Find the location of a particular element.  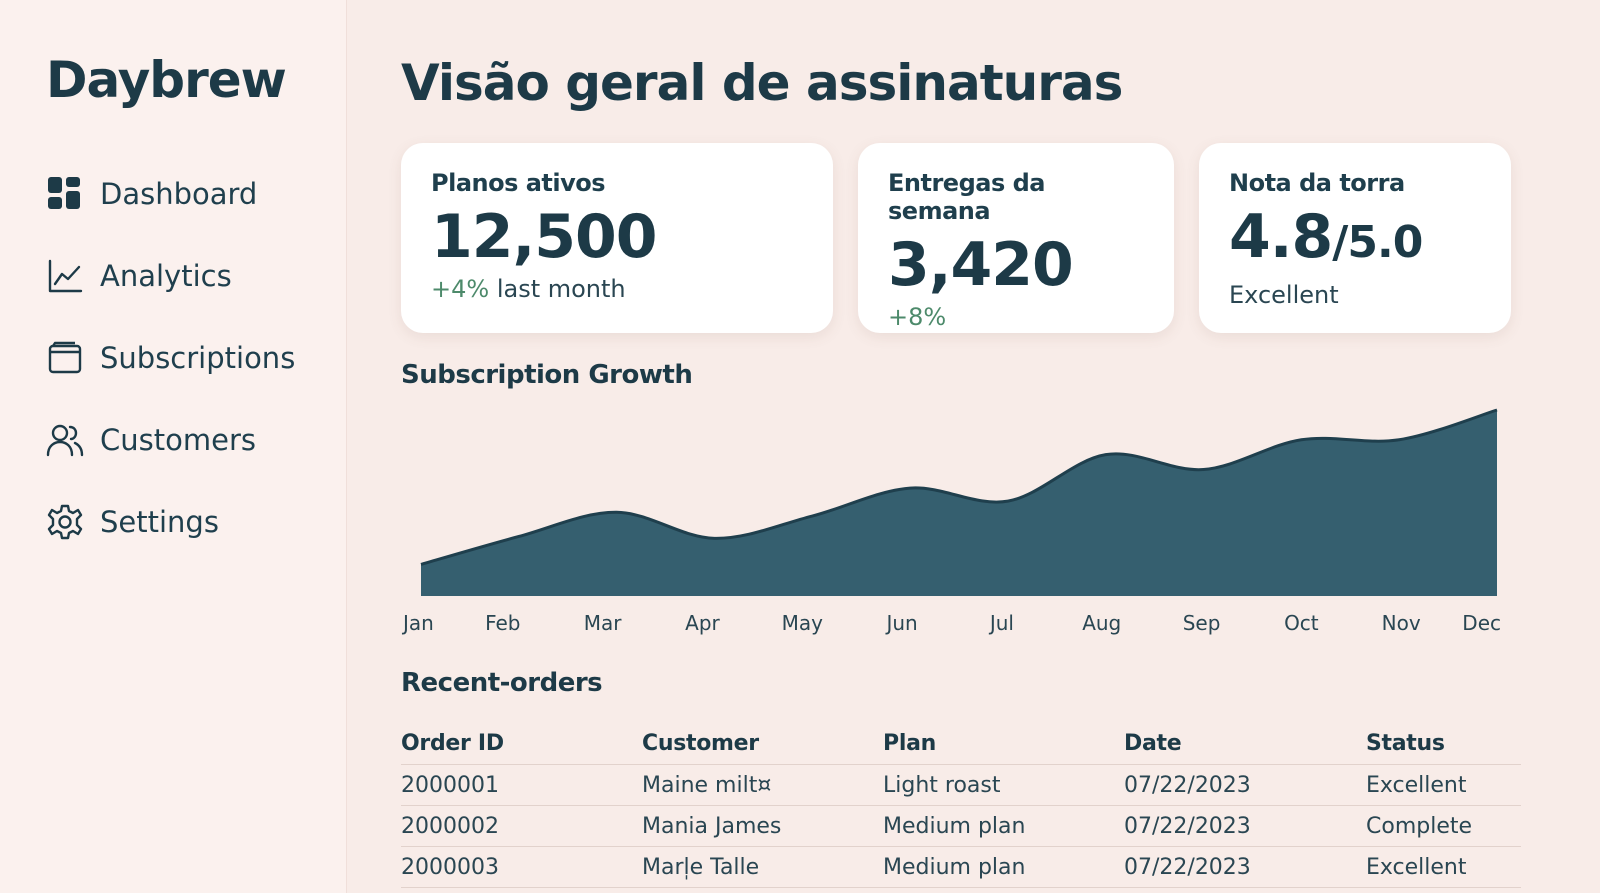

x-axis-tick-label: Aug is located at coordinates (1101, 623).